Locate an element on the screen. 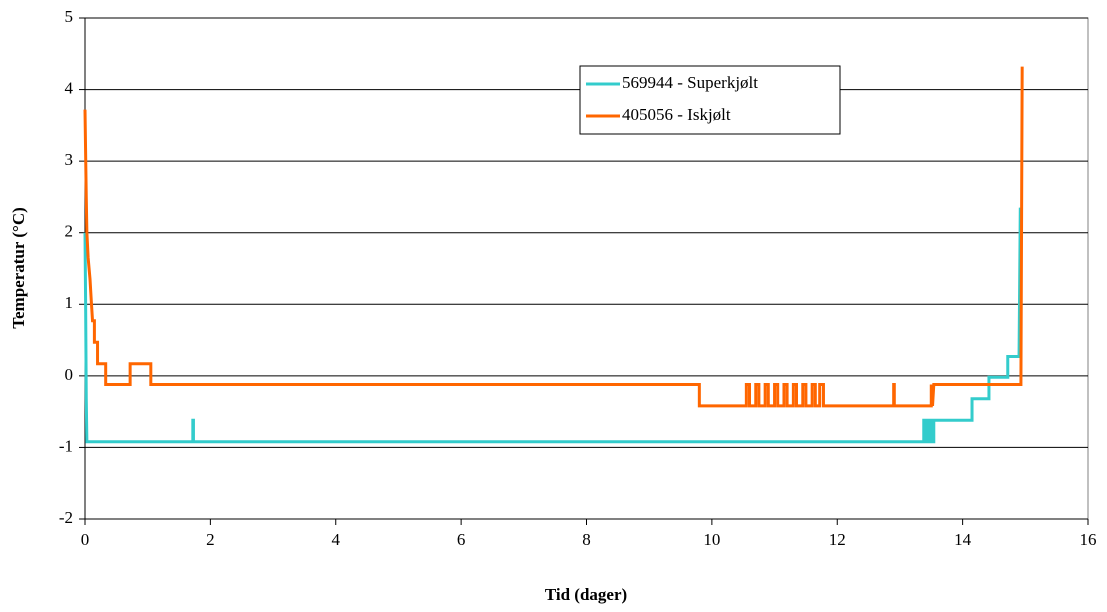 This screenshot has width=1107, height=612. x-tick-label: 6 is located at coordinates (461, 539).